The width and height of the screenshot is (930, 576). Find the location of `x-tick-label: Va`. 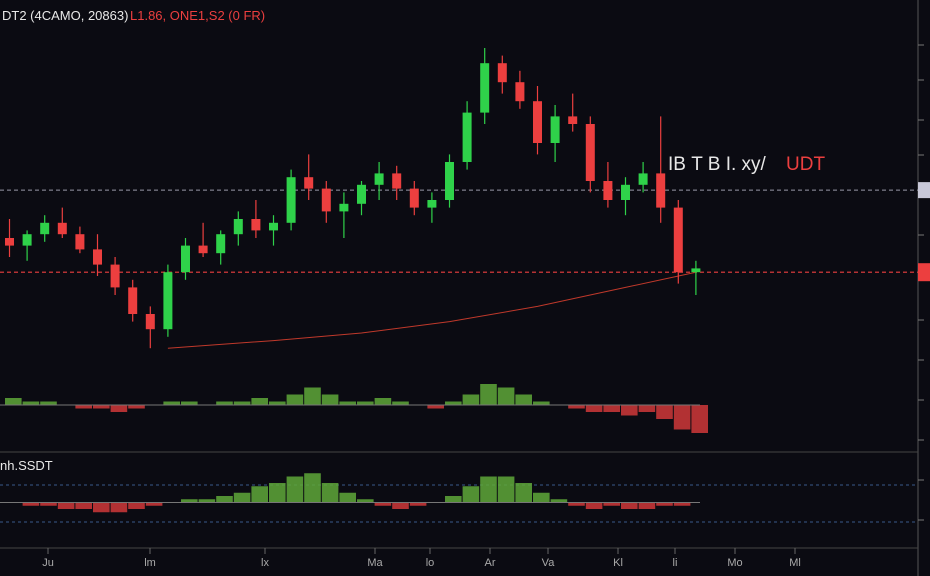

x-tick-label: Va is located at coordinates (549, 563).